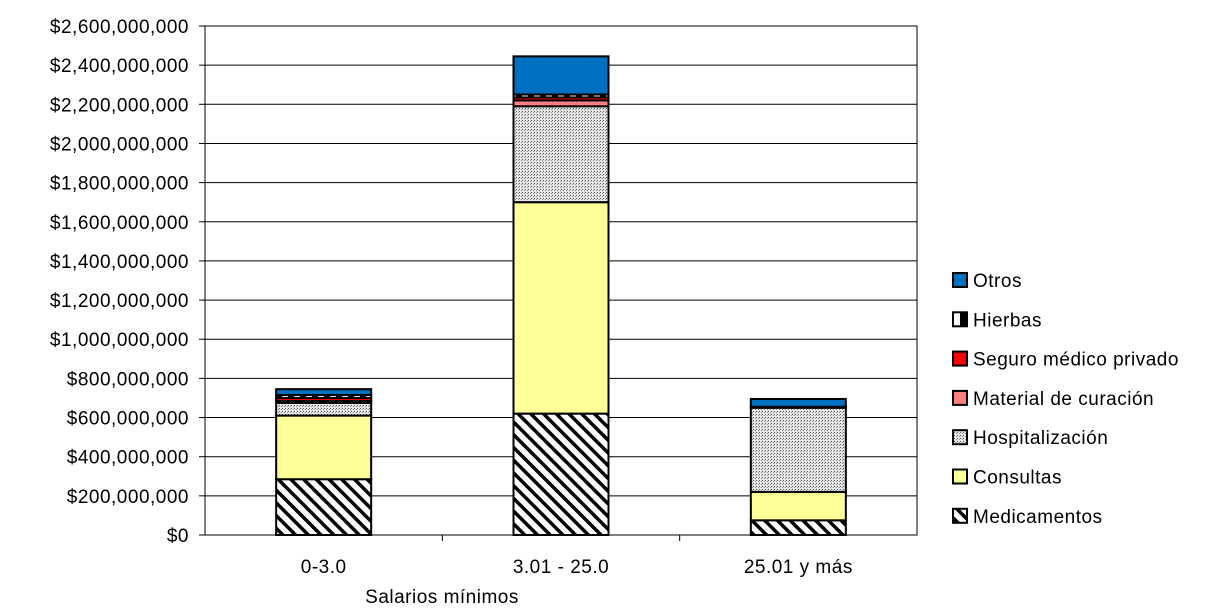  Describe the element at coordinates (1017, 478) in the screenshot. I see `legend-label: Consultas` at that location.